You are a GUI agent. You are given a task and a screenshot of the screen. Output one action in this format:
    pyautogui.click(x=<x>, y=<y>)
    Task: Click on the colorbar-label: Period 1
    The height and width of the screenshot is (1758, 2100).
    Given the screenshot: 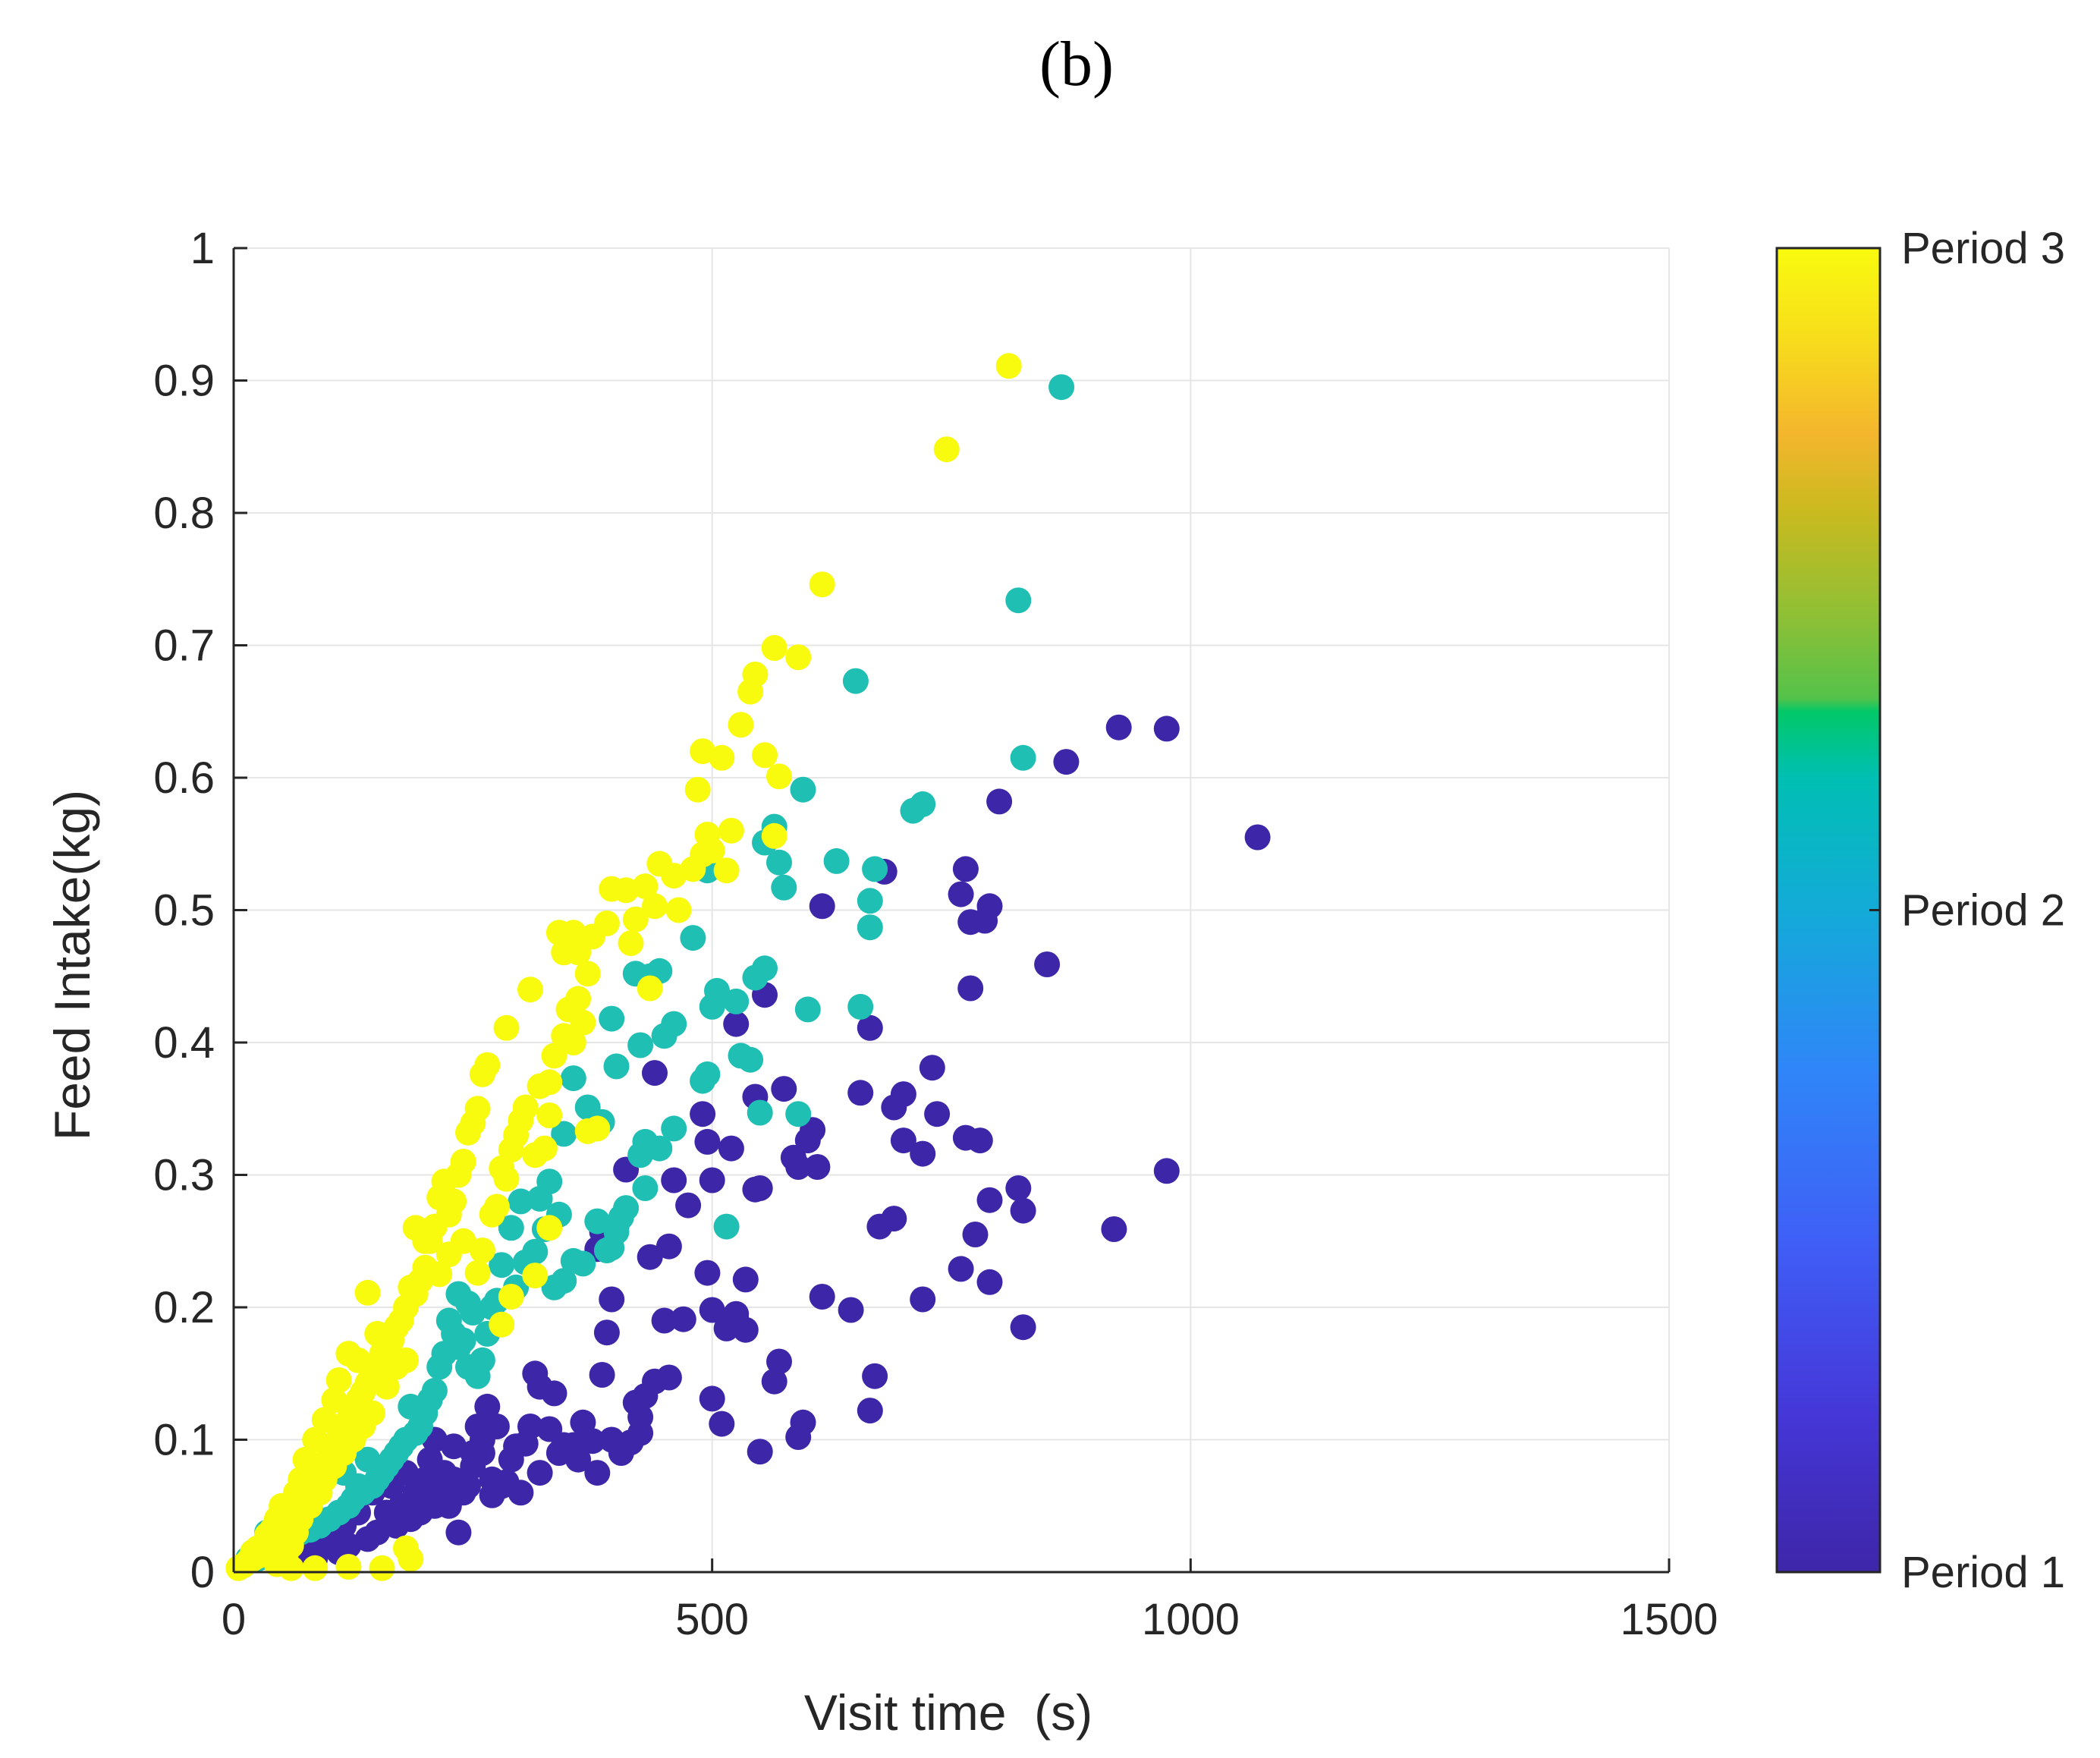 What is the action you would take?
    pyautogui.click(x=1983, y=1572)
    